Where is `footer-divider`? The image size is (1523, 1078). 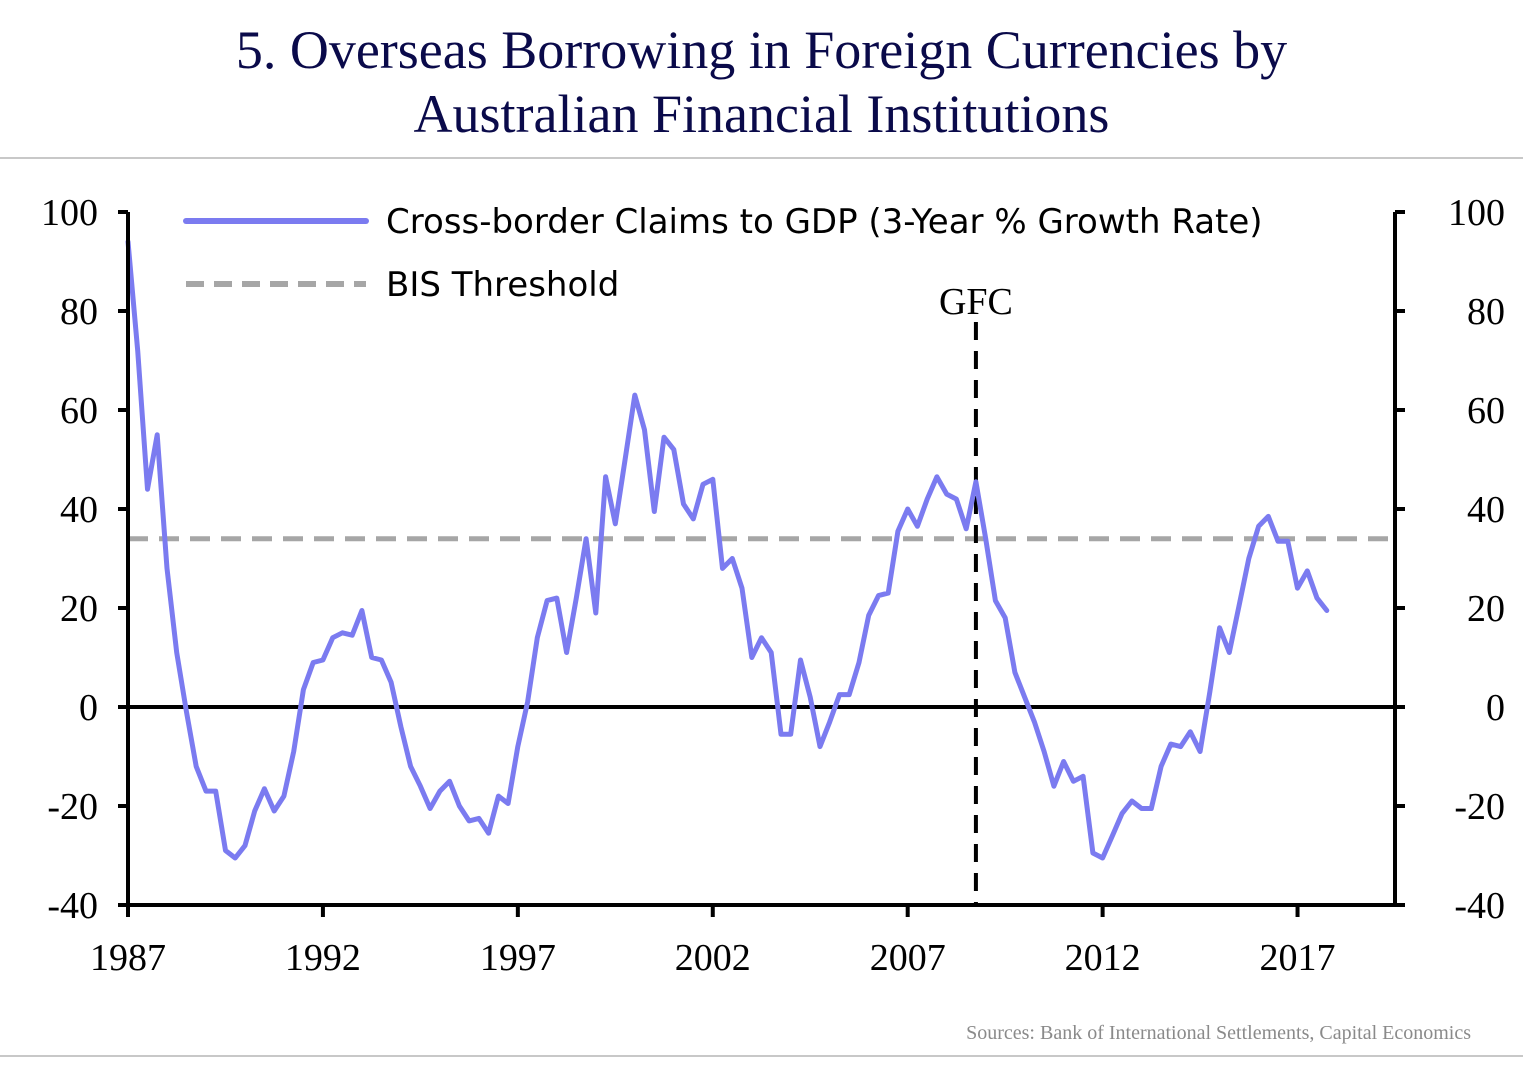 footer-divider is located at coordinates (761, 1056).